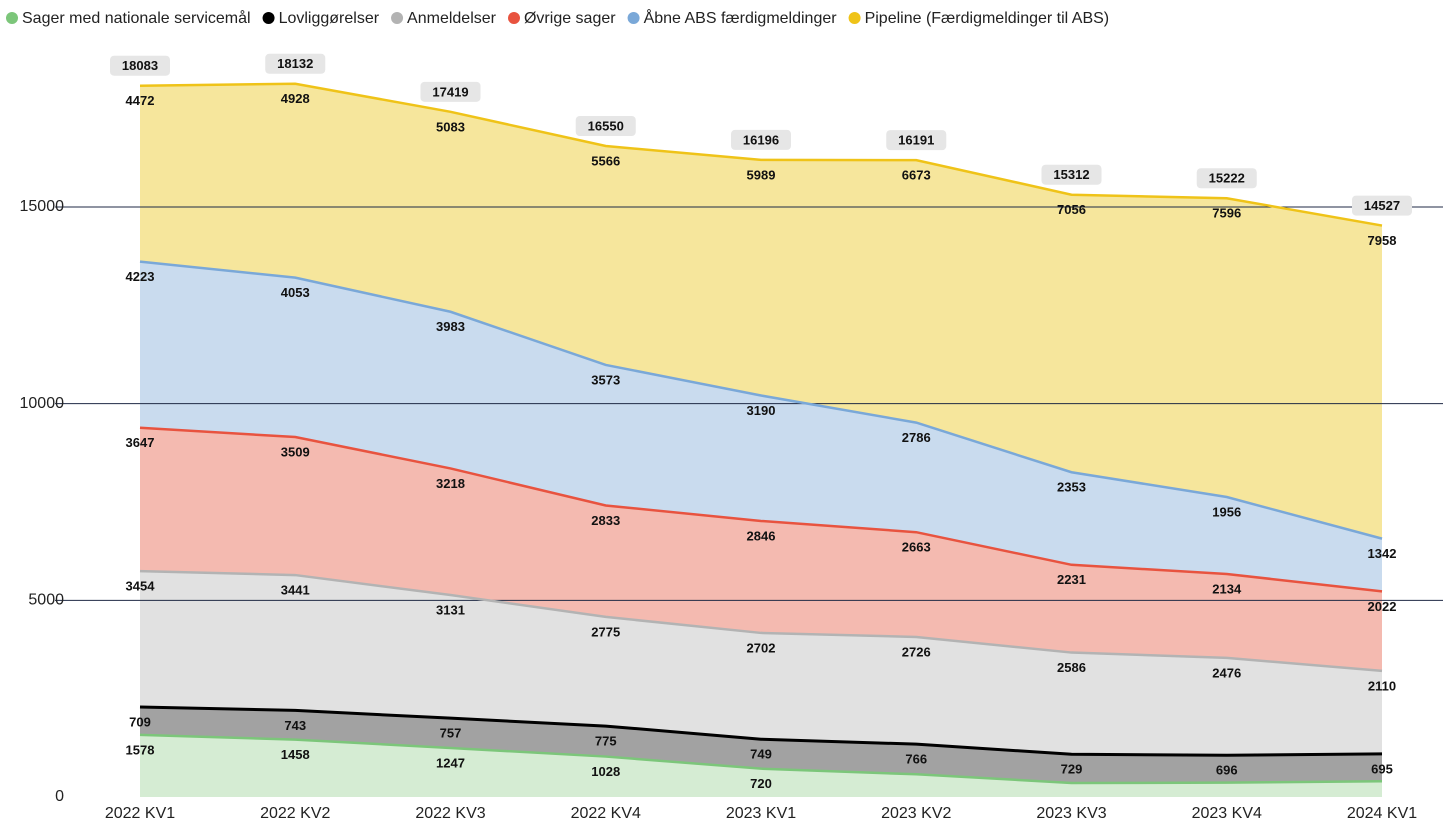 This screenshot has height=825, width=1443. I want to click on value-label: 2231, so click(1071, 579).